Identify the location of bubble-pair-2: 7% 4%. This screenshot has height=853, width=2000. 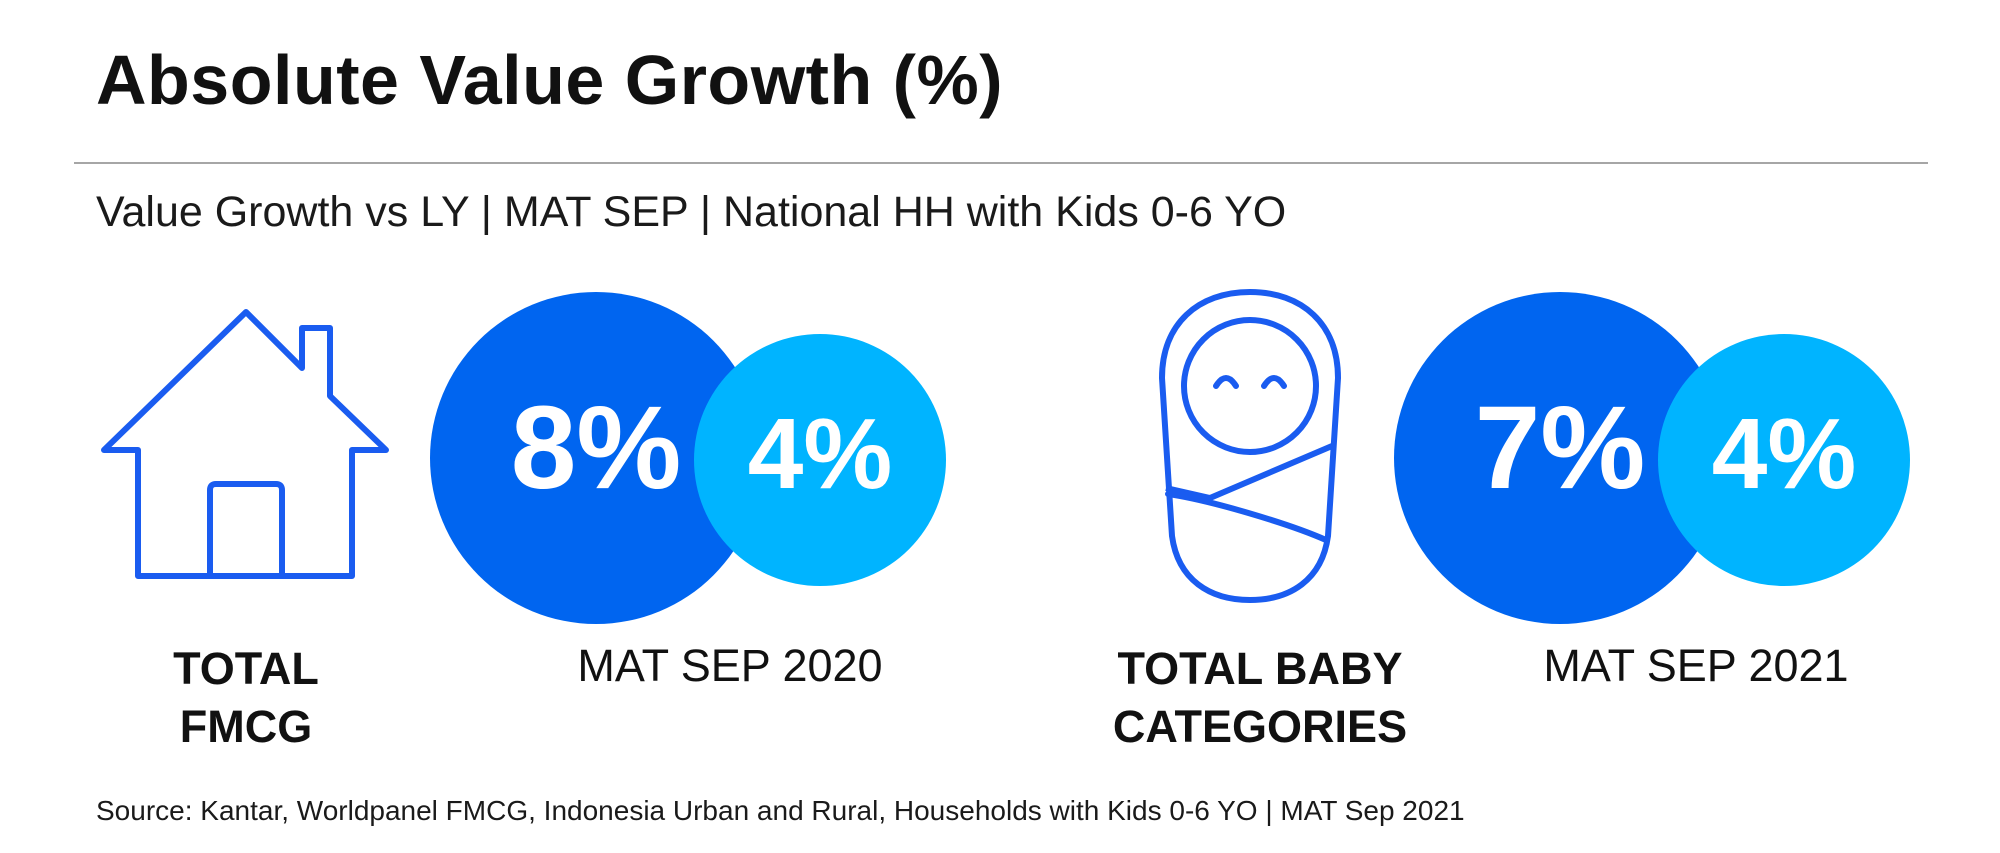
(1660, 458).